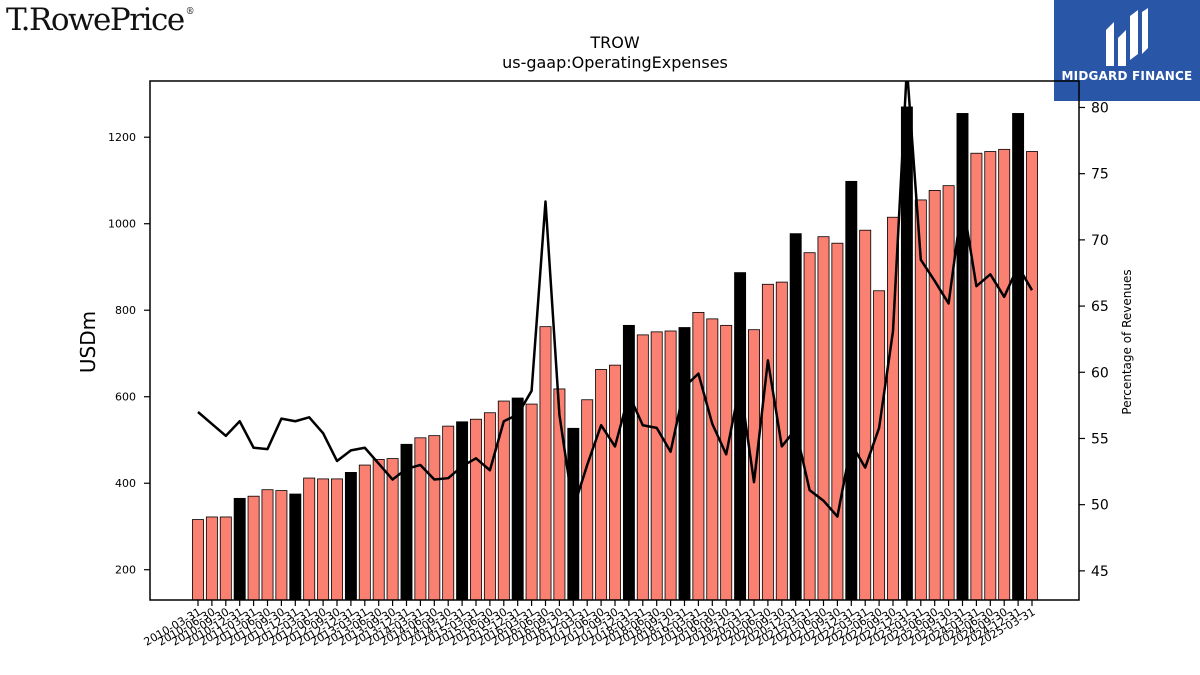 This screenshot has height=675, width=1200. What do you see at coordinates (1100, 307) in the screenshot?
I see `y2-tick-label: 65` at bounding box center [1100, 307].